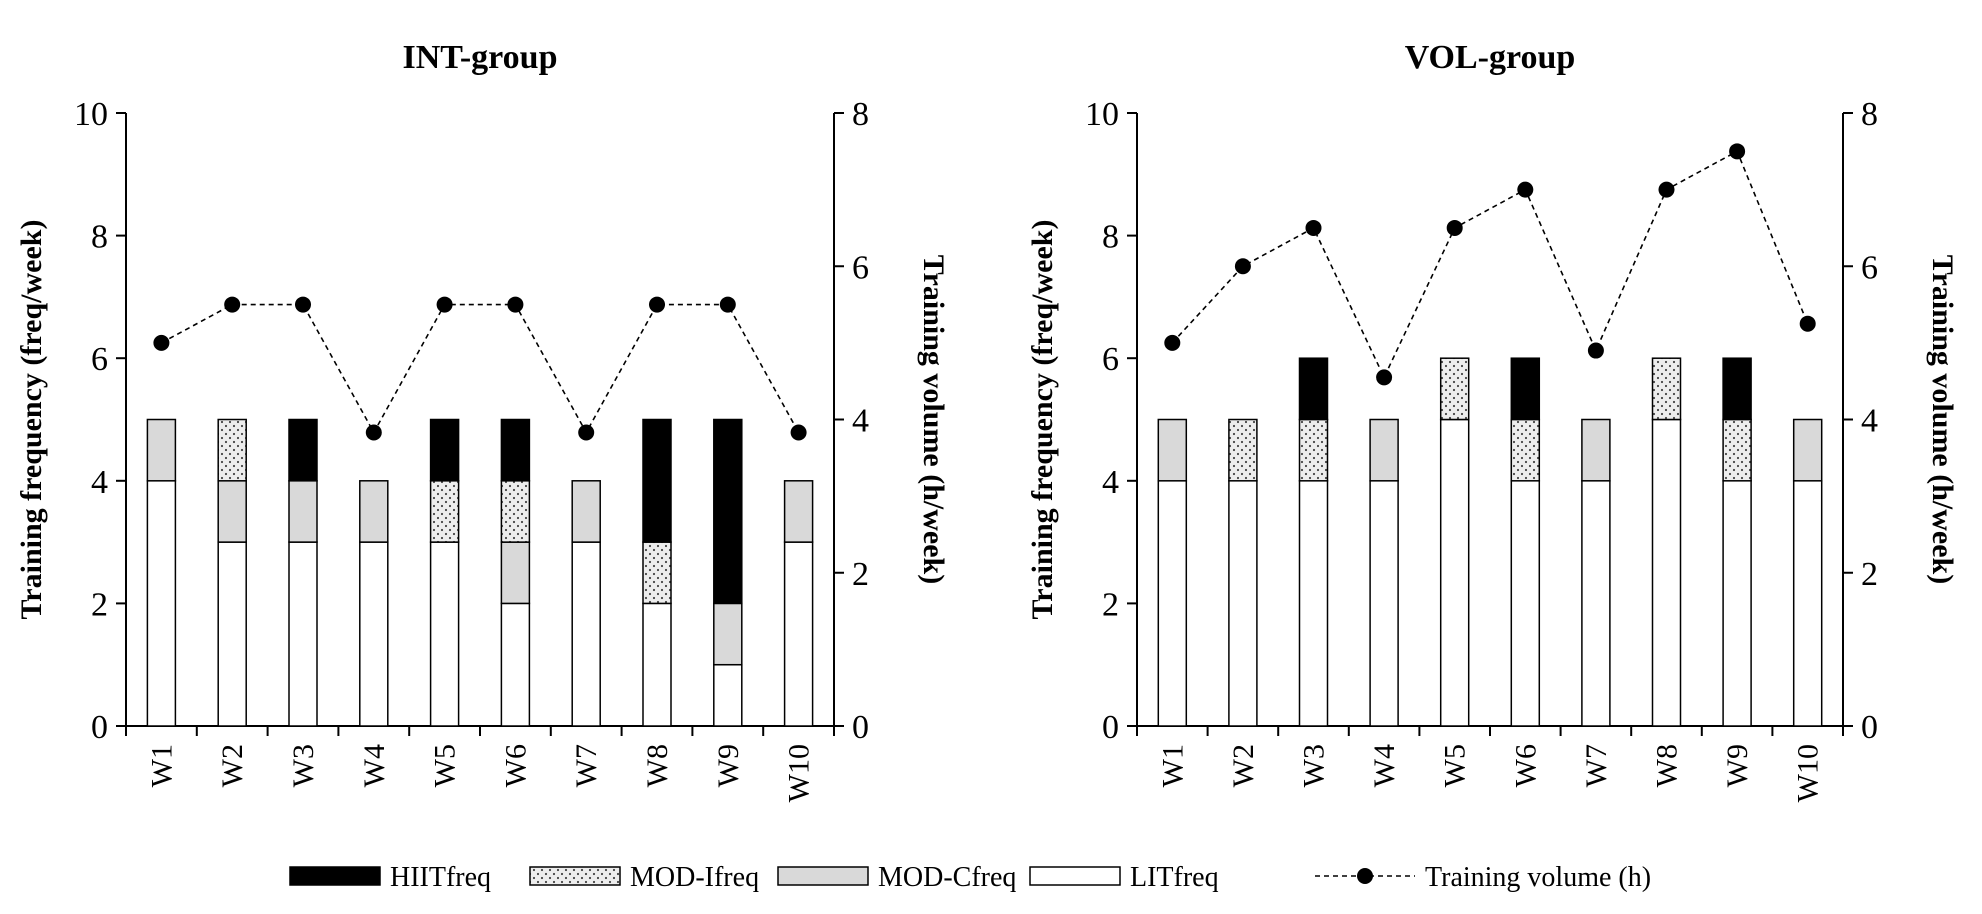 The image size is (1982, 914). Describe the element at coordinates (480, 57) in the screenshot. I see `chart-title: INT-group` at that location.